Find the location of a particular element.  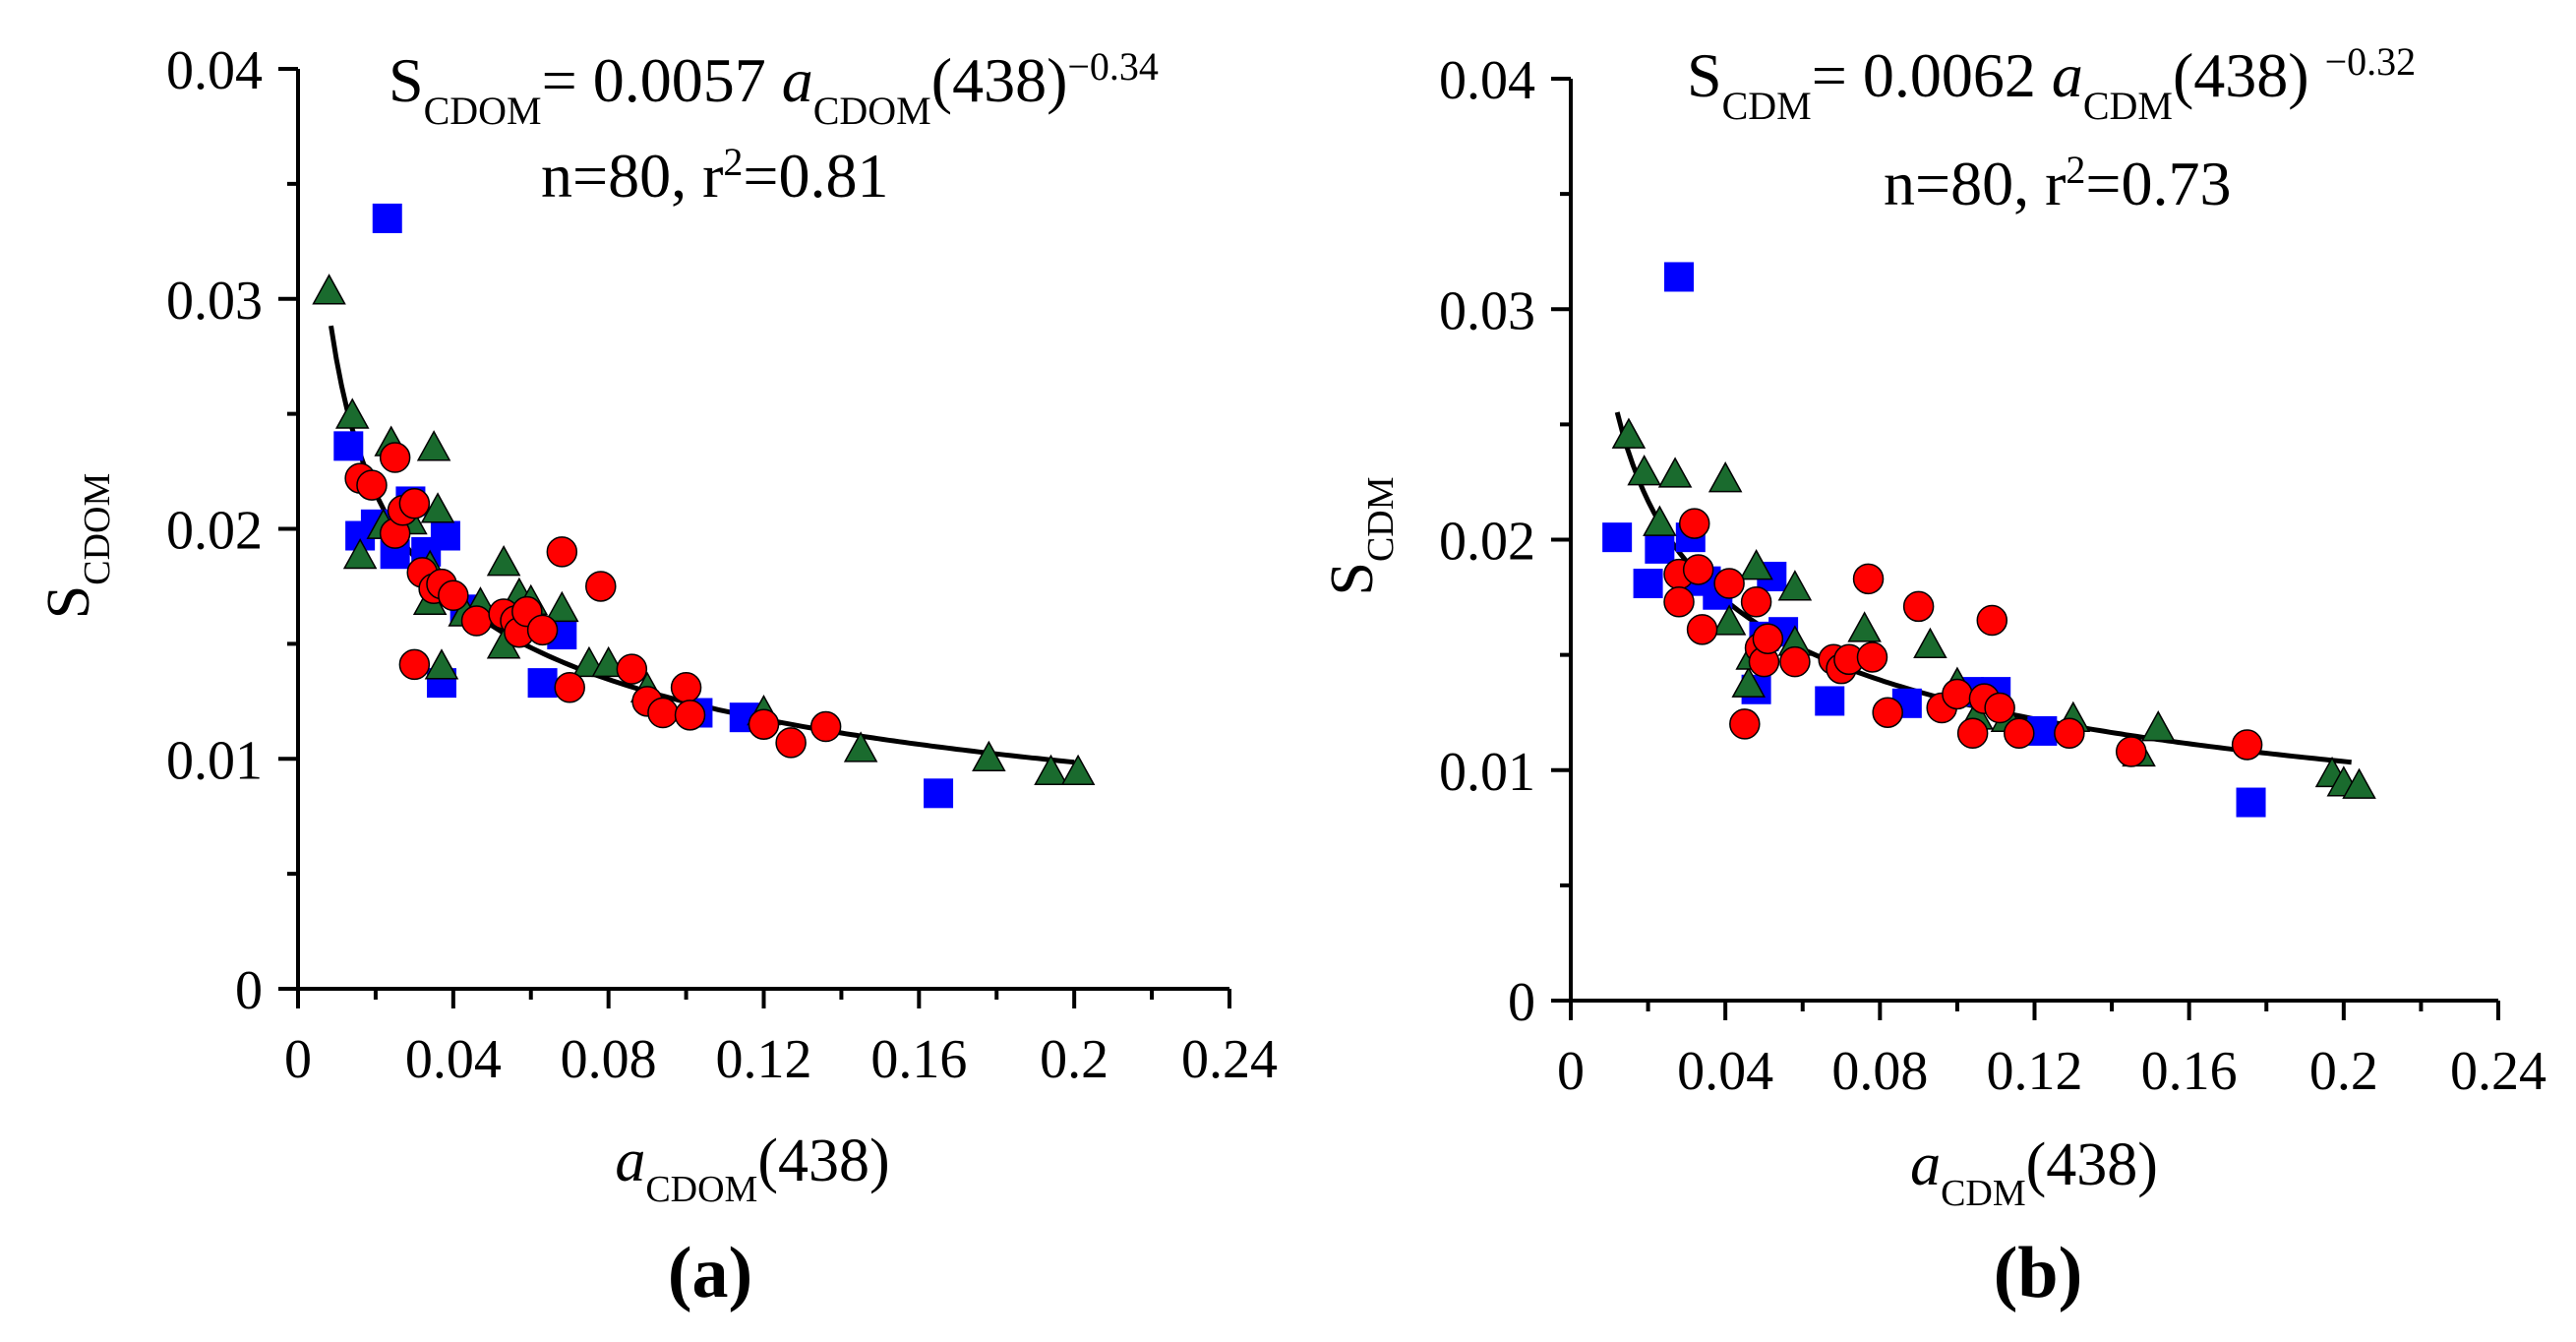

y-axis-title: SCDOM is located at coordinates (76, 546).